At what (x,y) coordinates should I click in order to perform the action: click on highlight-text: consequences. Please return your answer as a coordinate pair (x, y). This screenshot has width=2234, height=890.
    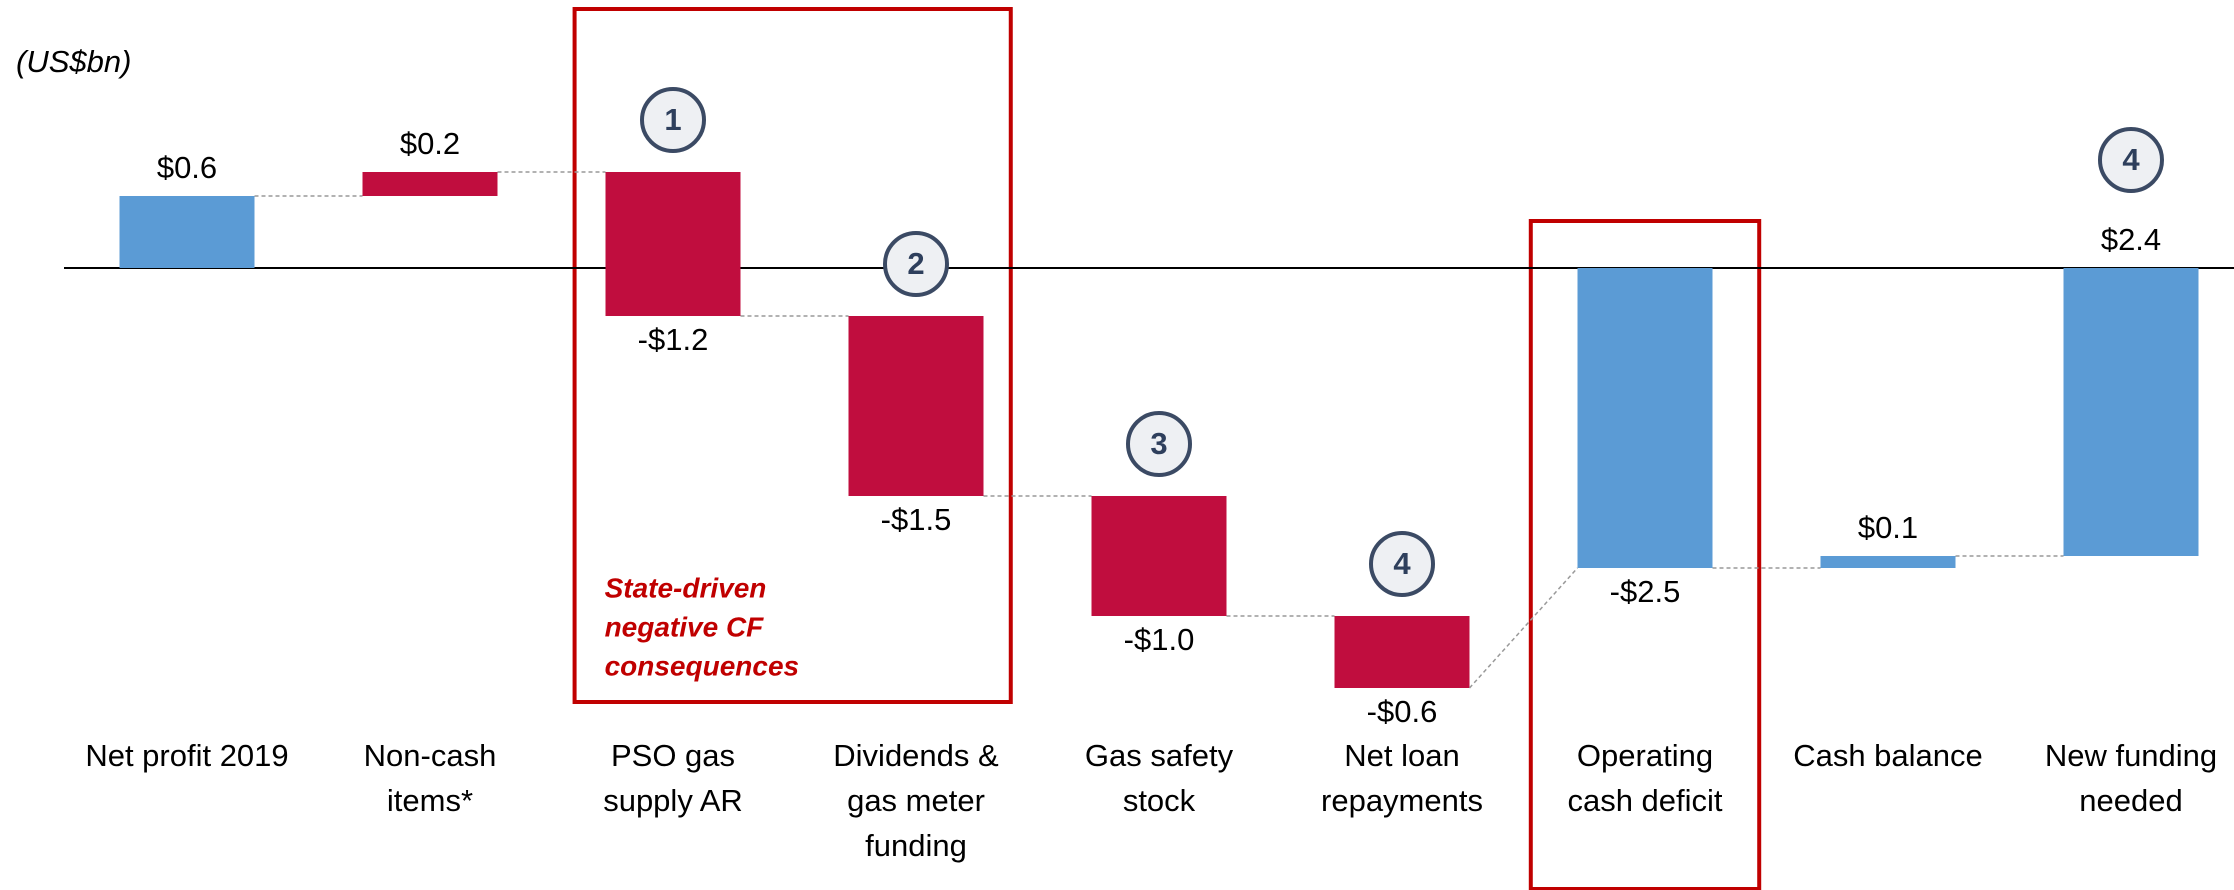
    Looking at the image, I should click on (702, 665).